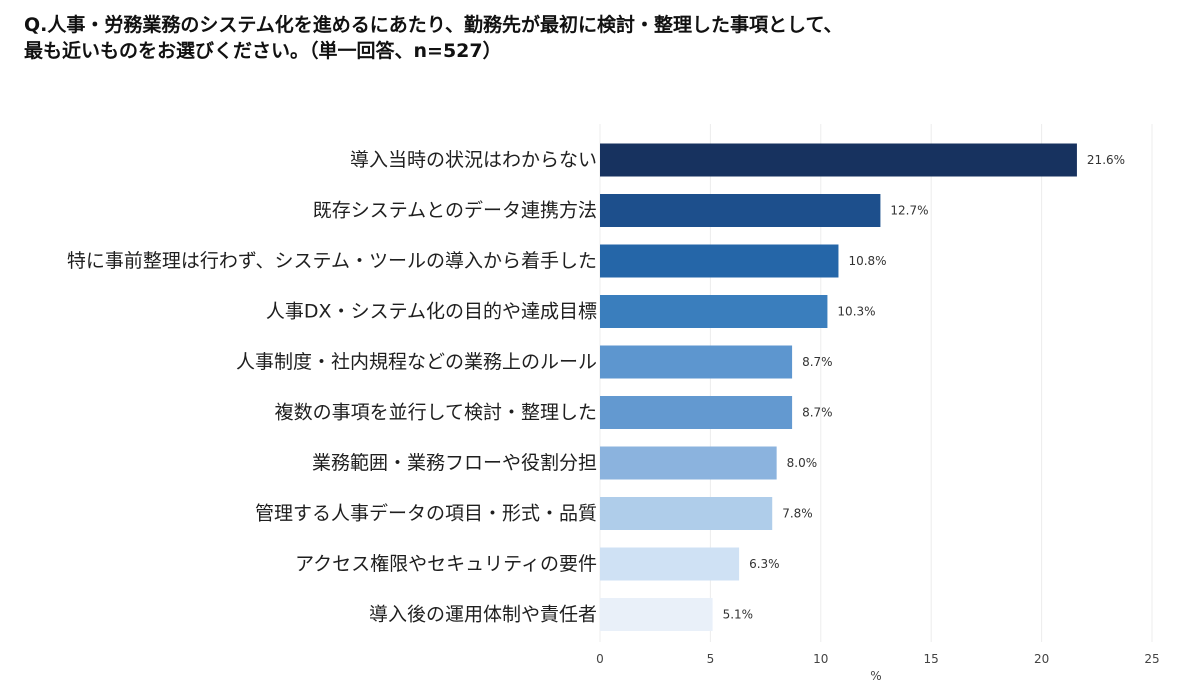 This screenshot has height=692, width=1200. Describe the element at coordinates (426, 514) in the screenshot. I see `category-label: 管理する人事データの項目・形式・品質` at that location.